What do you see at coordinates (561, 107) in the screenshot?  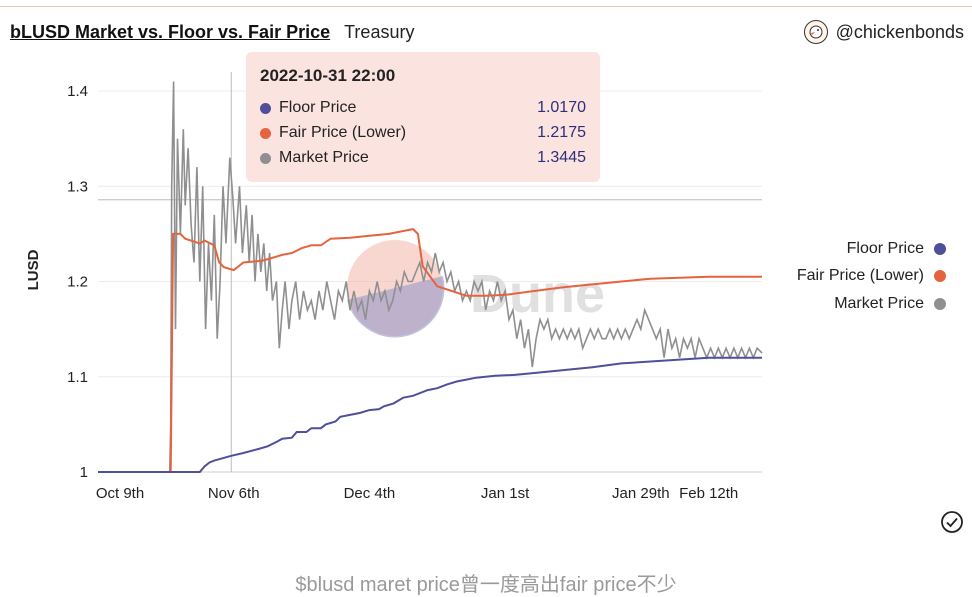 I see `tooltip-value: 1.0170` at bounding box center [561, 107].